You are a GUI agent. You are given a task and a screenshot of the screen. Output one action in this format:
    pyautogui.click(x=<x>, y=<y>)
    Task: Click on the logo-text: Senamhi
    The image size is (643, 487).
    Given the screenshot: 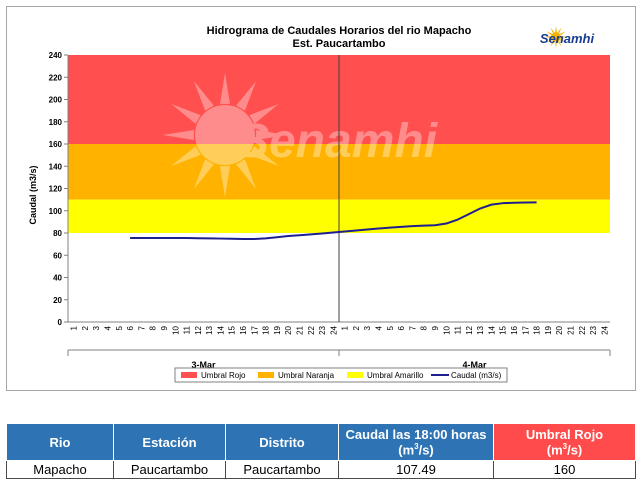 What is the action you would take?
    pyautogui.click(x=567, y=38)
    